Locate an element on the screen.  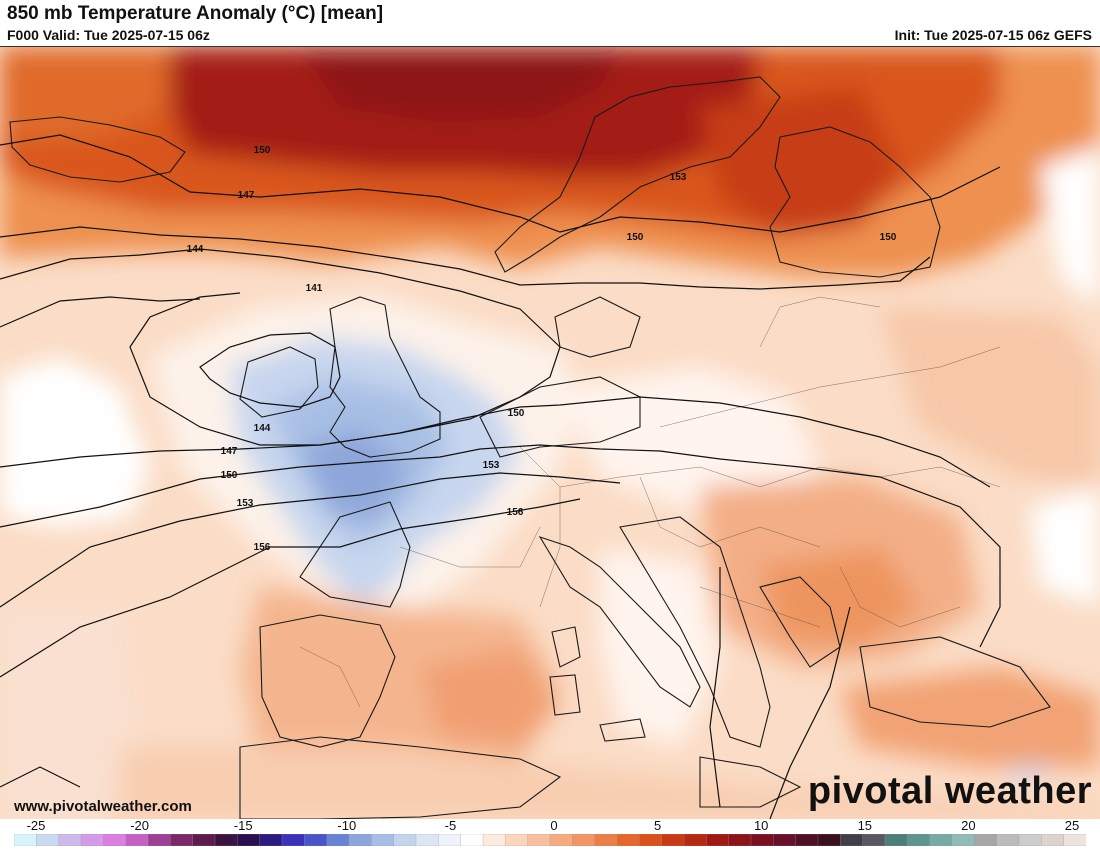
contour-label: 141 is located at coordinates (314, 288).